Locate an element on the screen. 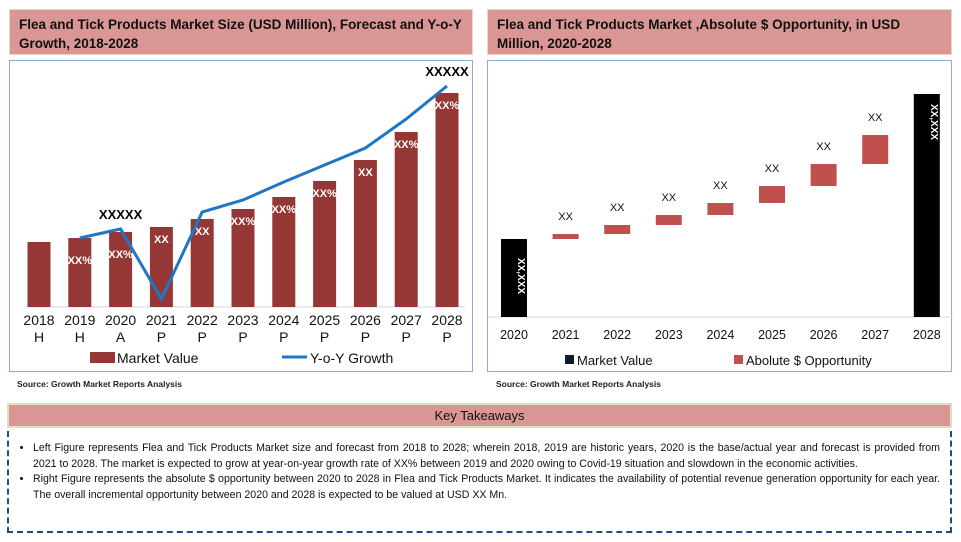 This screenshot has width=961, height=542. key-takeaways-title: Key Takeaways is located at coordinates (479, 415).